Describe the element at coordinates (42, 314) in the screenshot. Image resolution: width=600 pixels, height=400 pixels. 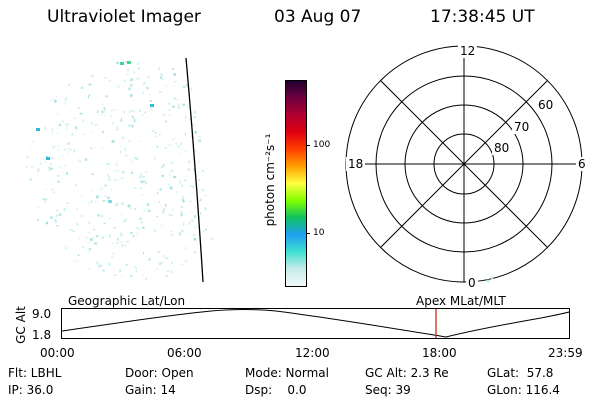
I see `timeline-ytick-high: 9.0` at that location.